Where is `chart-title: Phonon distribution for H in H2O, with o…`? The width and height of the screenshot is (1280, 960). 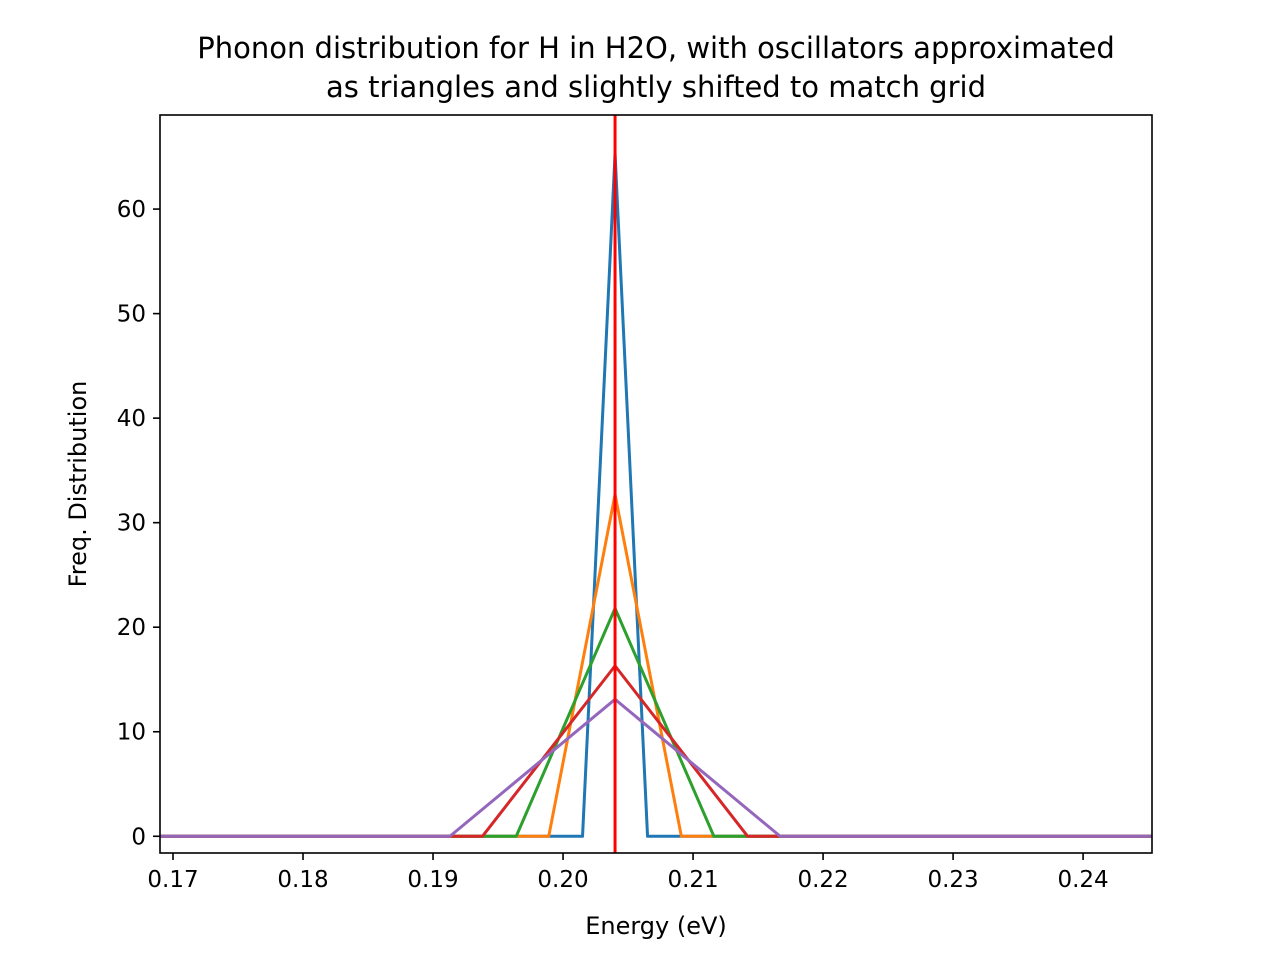
chart-title: Phonon distribution for H in H2O, with o… is located at coordinates (656, 67).